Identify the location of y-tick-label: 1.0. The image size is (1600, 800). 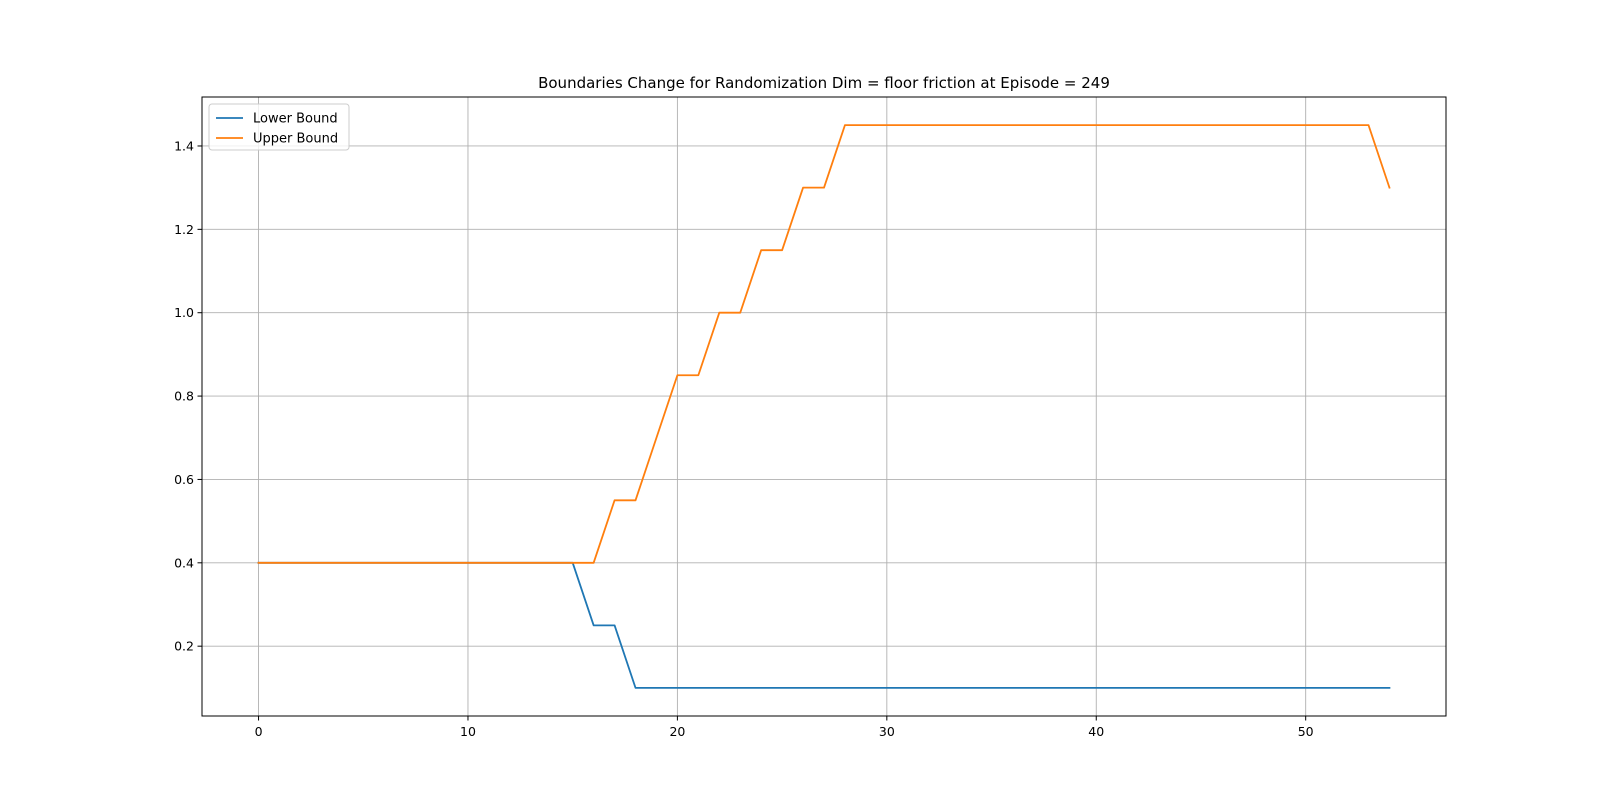
(184, 312).